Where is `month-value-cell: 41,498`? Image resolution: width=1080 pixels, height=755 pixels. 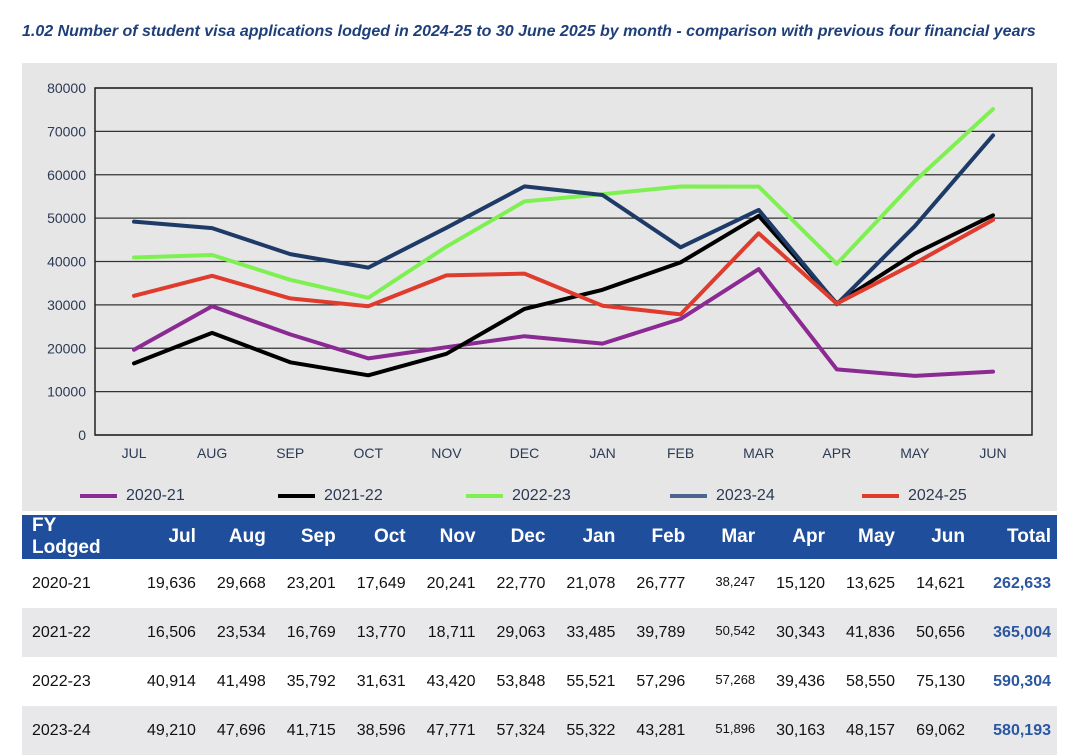
month-value-cell: 41,498 is located at coordinates (241, 681).